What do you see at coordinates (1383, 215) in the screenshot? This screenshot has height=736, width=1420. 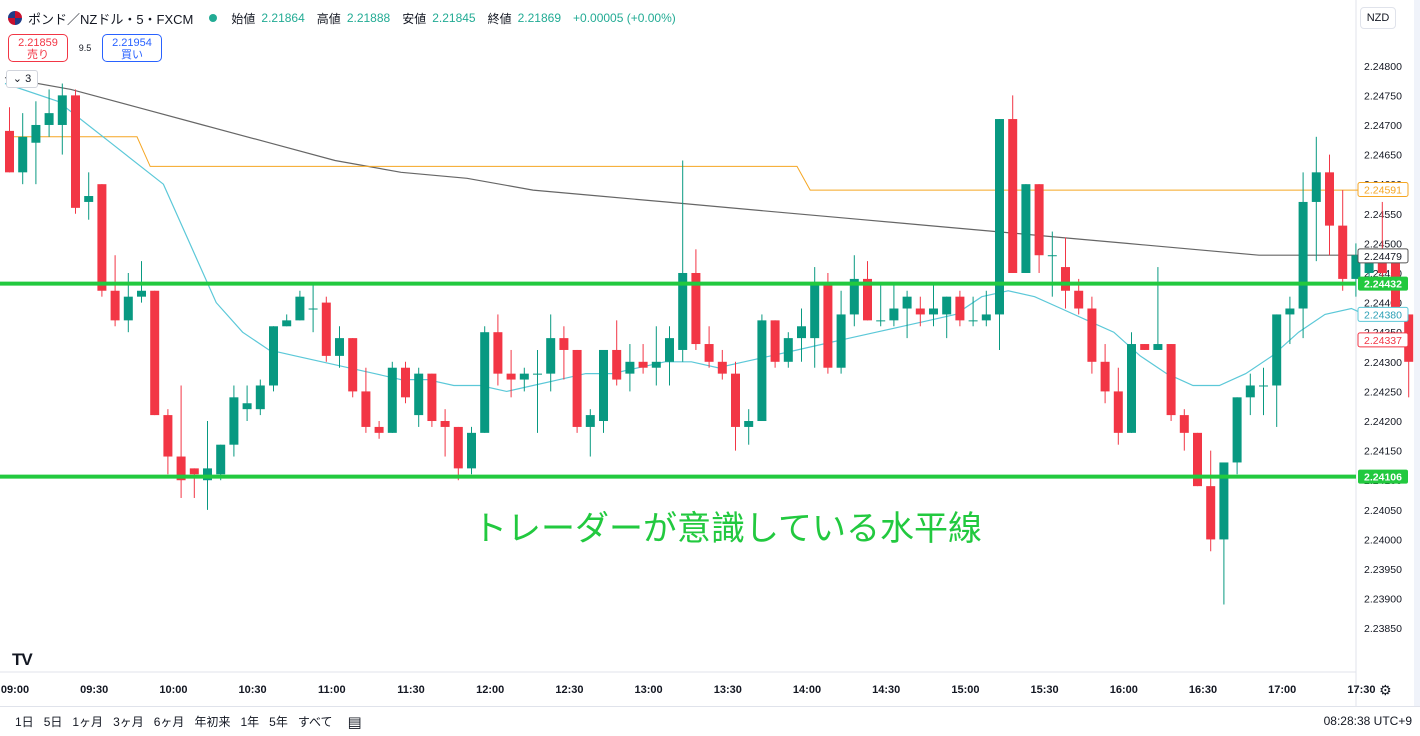 I see `y-tick-label: 2.24550` at bounding box center [1383, 215].